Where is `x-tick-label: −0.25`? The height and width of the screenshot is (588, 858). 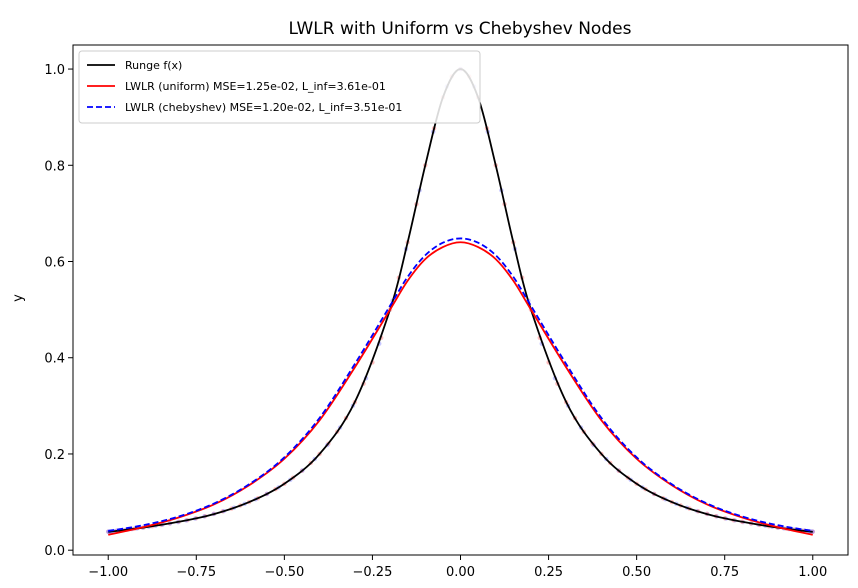 x-tick-label: −0.25 is located at coordinates (373, 572).